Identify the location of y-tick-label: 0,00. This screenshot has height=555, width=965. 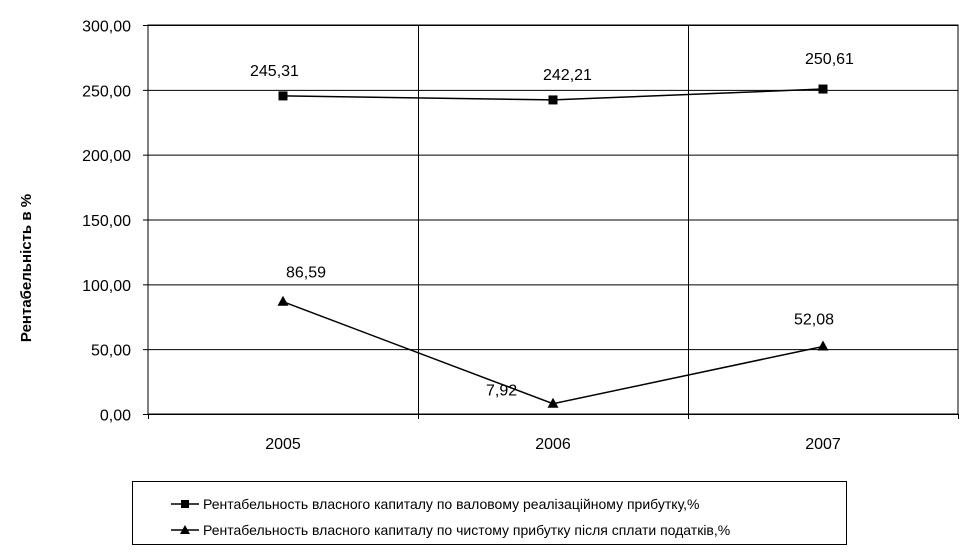
(115, 416).